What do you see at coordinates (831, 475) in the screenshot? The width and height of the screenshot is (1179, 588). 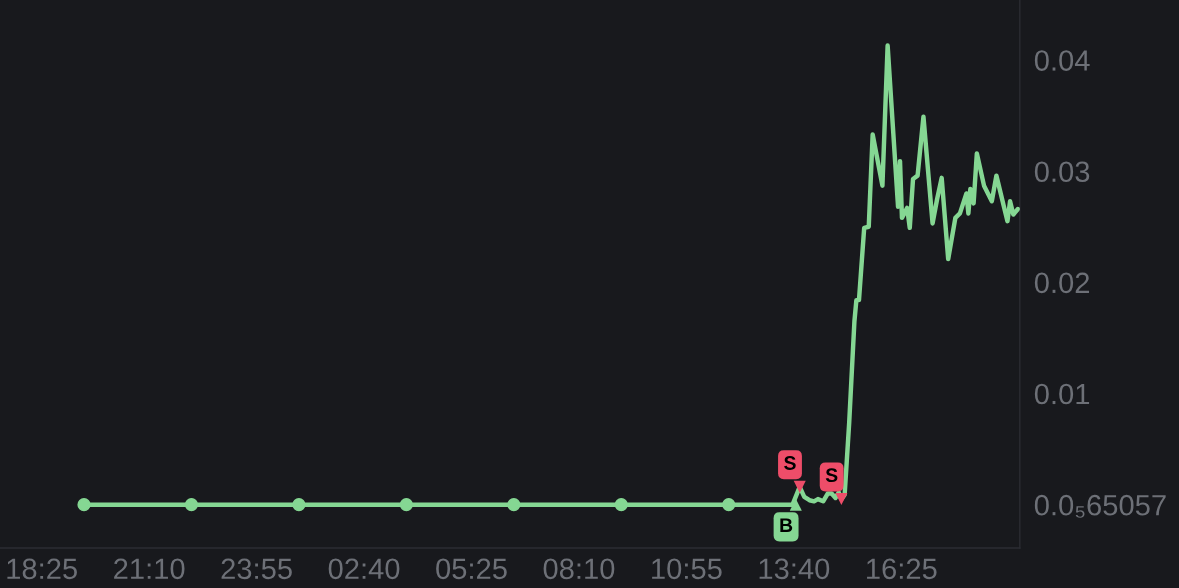 I see `legend-label: S` at bounding box center [831, 475].